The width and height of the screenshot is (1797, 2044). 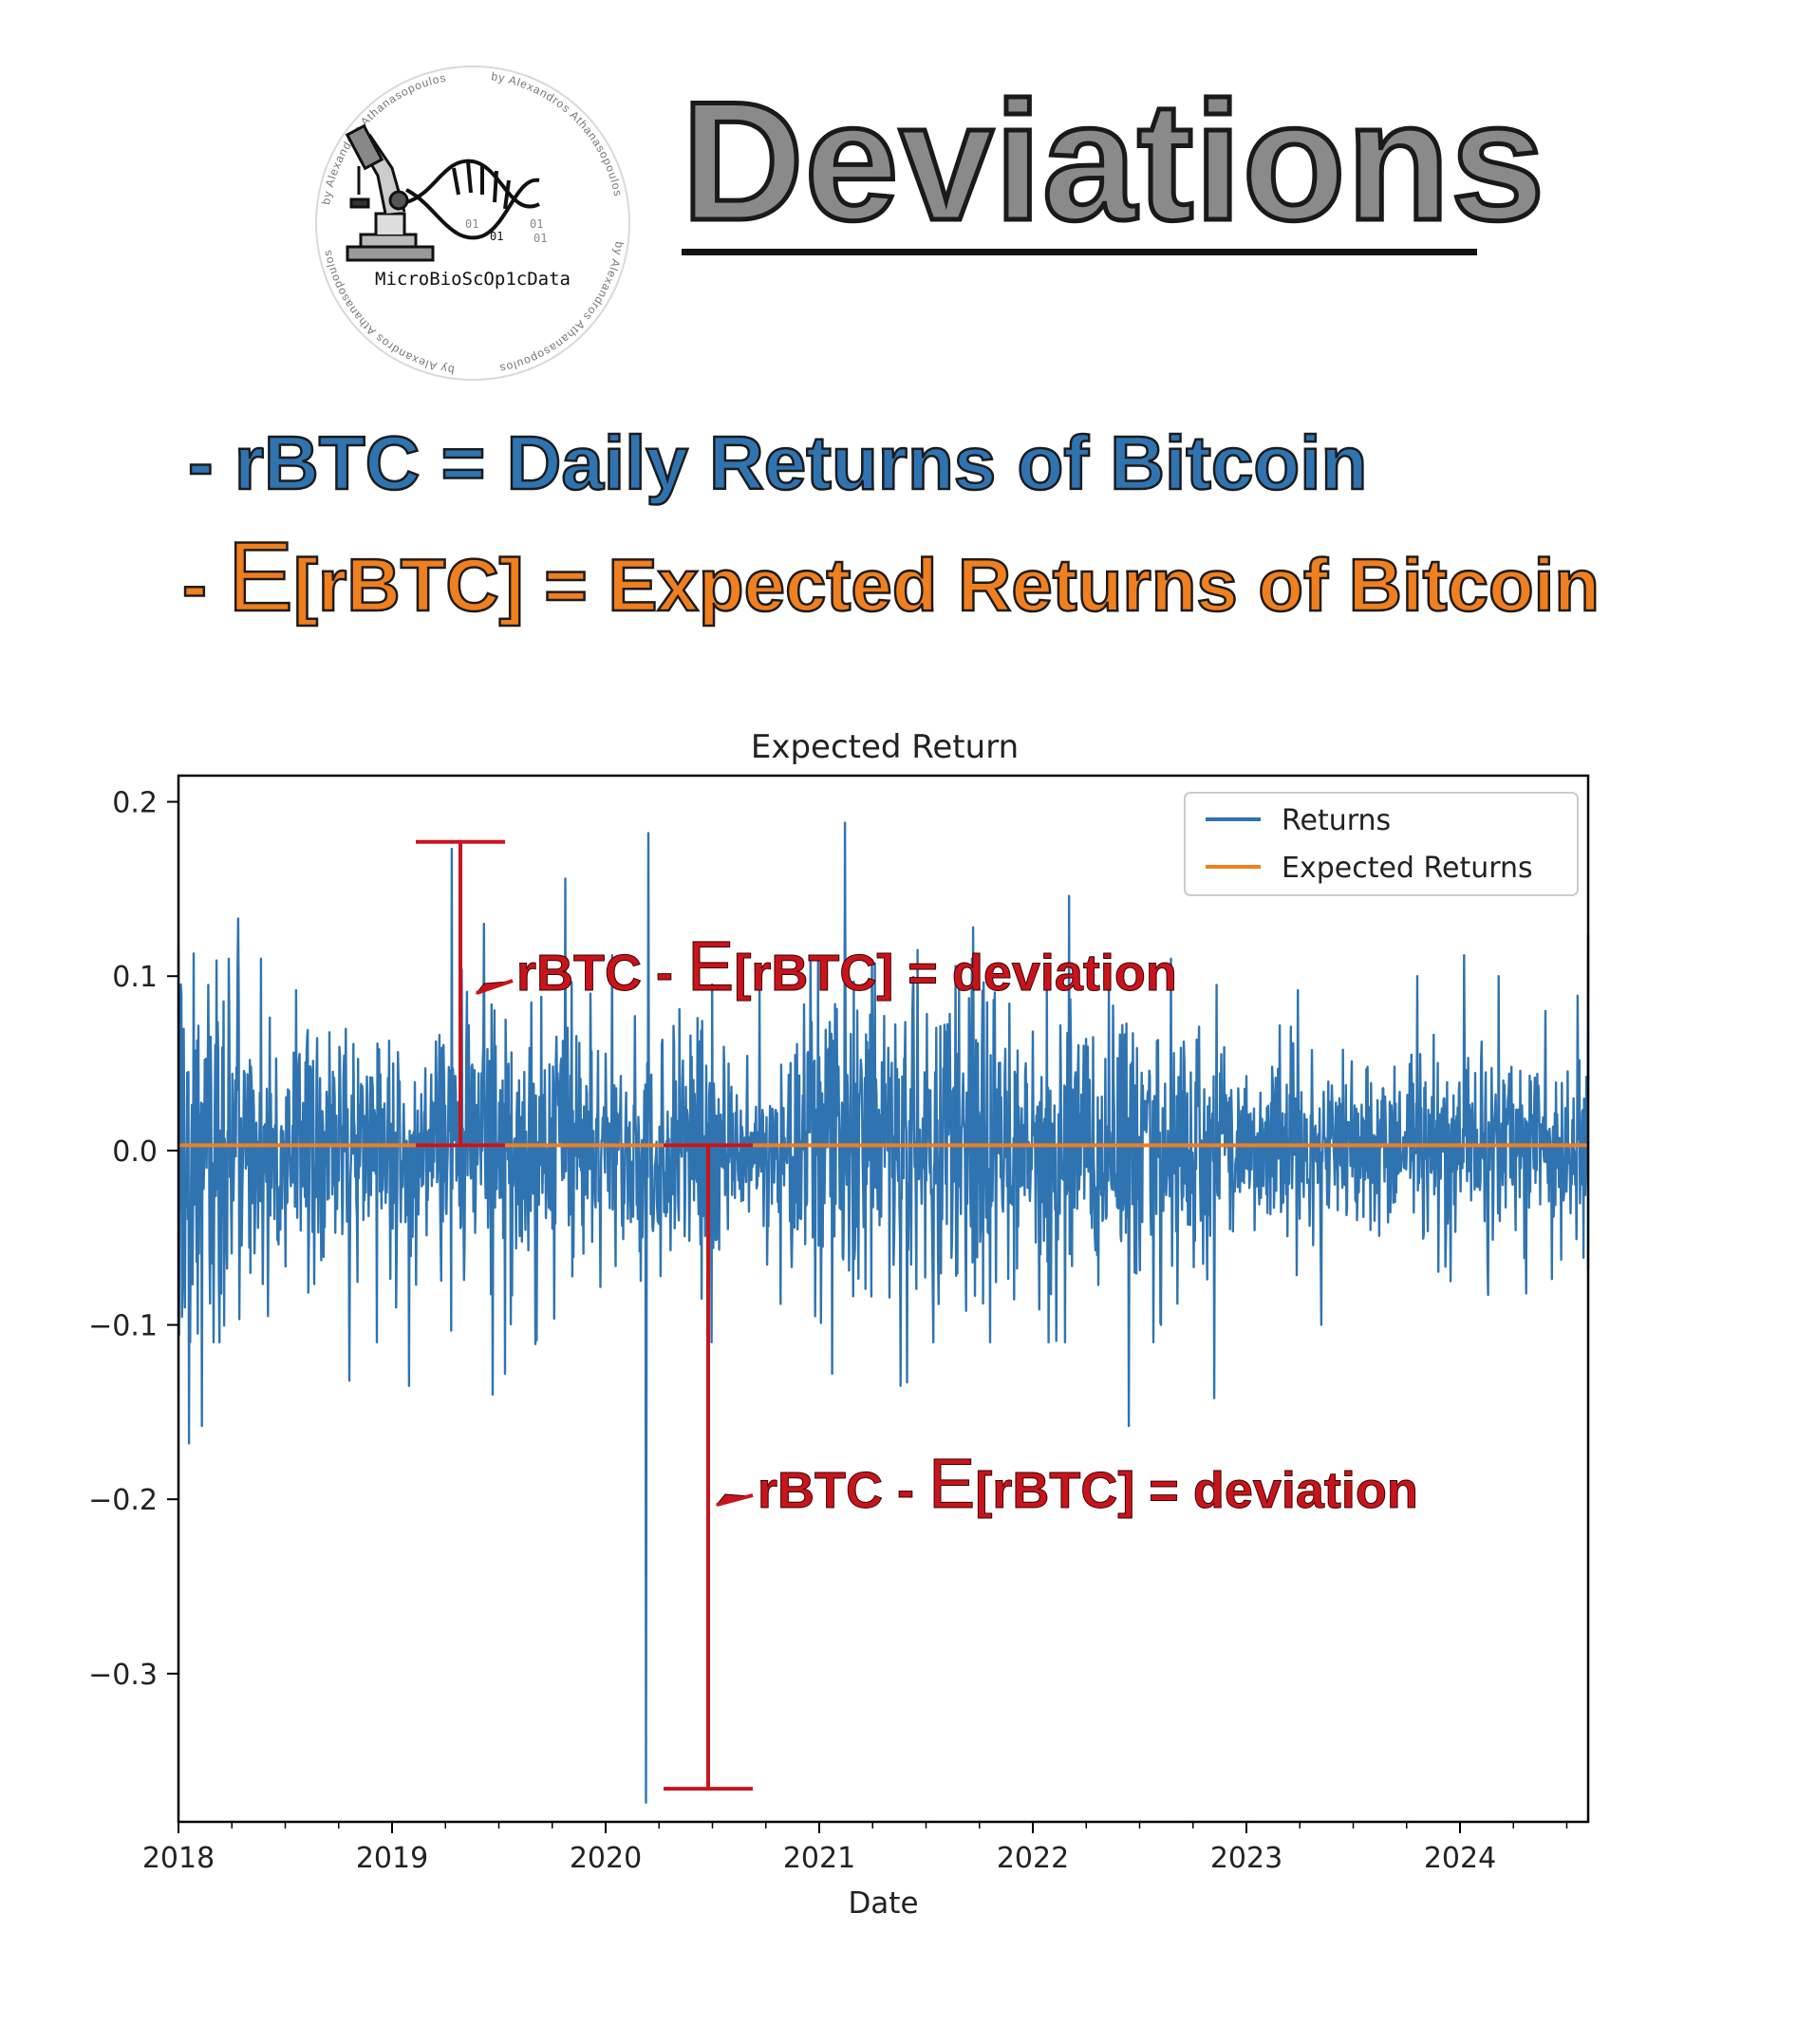 I want to click on title-text: Deviations, so click(x=1113, y=160).